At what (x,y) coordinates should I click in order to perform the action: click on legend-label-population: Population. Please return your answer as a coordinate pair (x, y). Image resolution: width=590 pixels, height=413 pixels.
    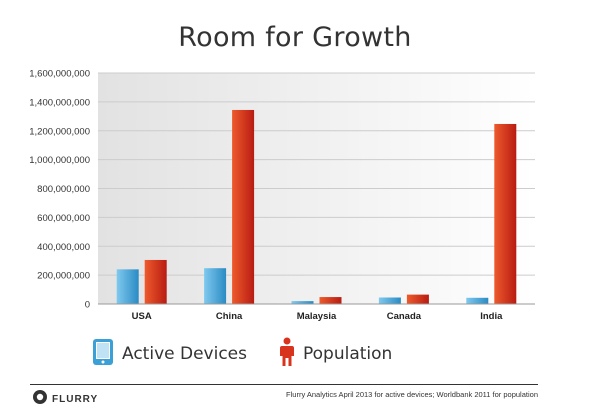
    Looking at the image, I should click on (348, 354).